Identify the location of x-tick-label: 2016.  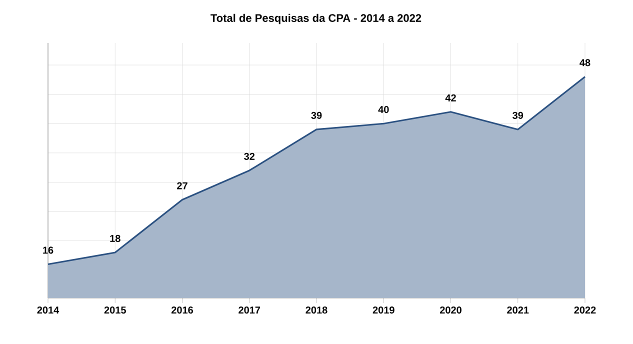
(182, 310).